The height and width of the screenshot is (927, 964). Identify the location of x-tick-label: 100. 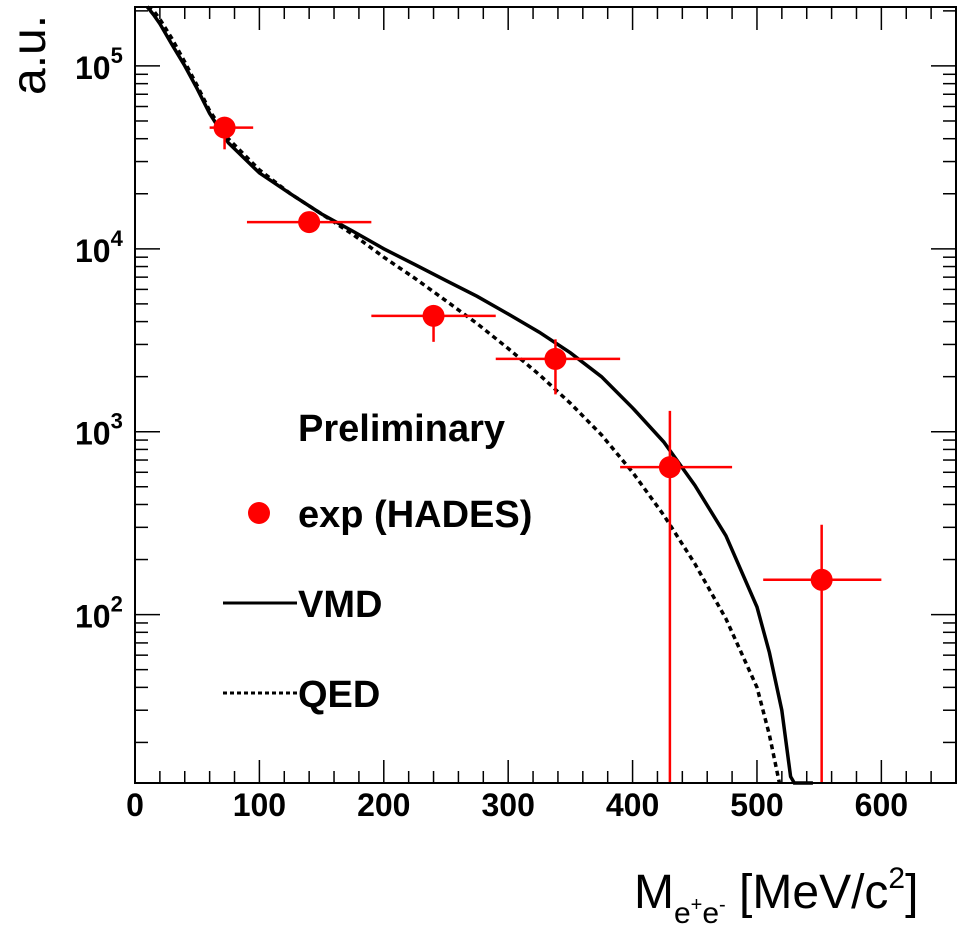
(259, 805).